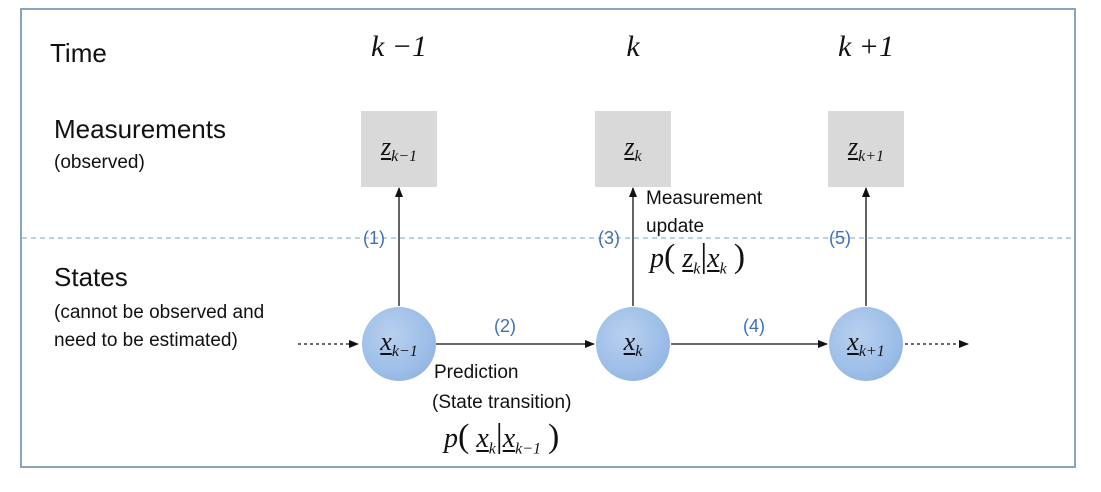  What do you see at coordinates (840, 238) in the screenshot?
I see `step-number-5: (5)` at bounding box center [840, 238].